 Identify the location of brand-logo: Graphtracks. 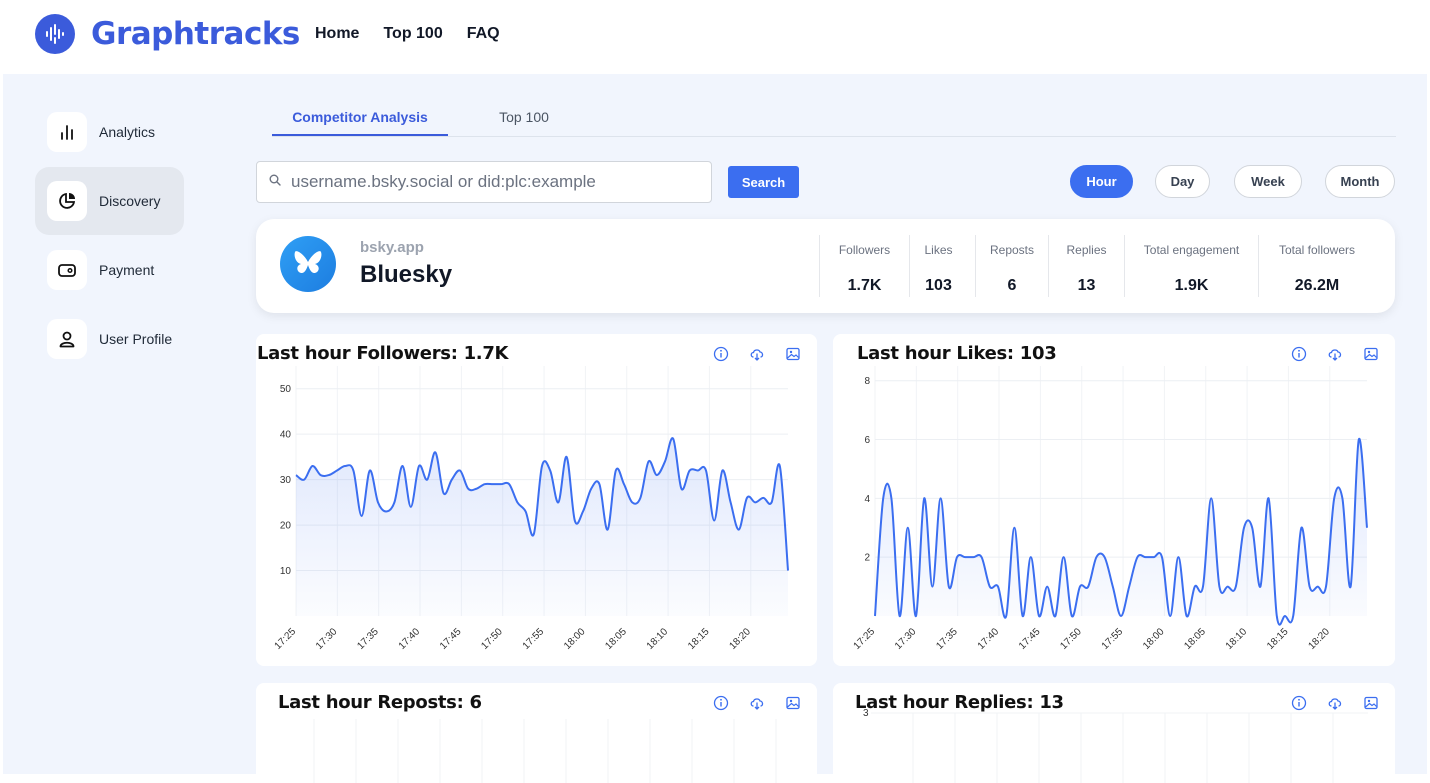
(167, 34).